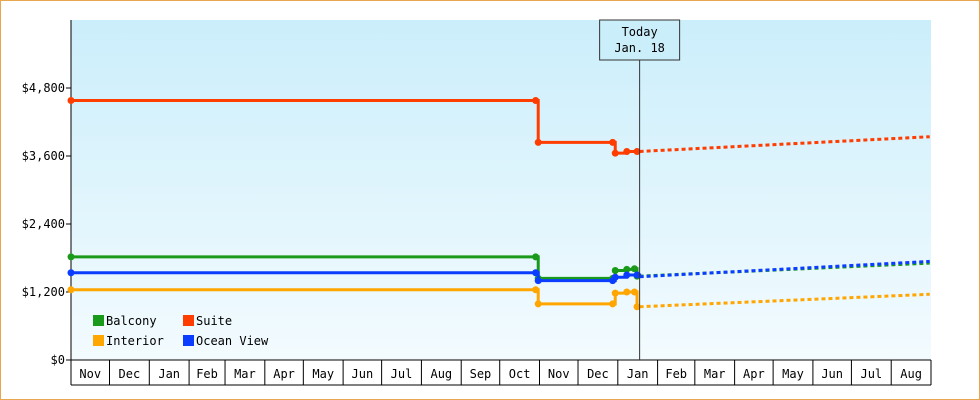  Describe the element at coordinates (640, 40) in the screenshot. I see `today-box` at that location.